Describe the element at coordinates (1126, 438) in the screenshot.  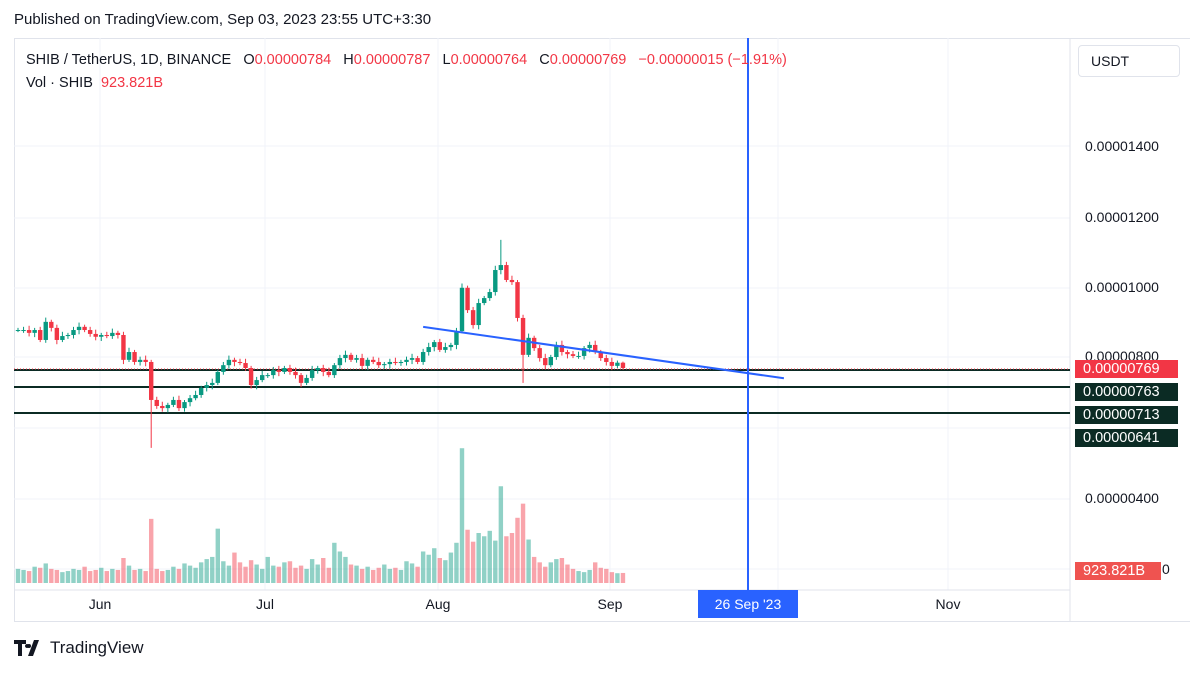
I see `level-price-label: 0.00000641` at that location.